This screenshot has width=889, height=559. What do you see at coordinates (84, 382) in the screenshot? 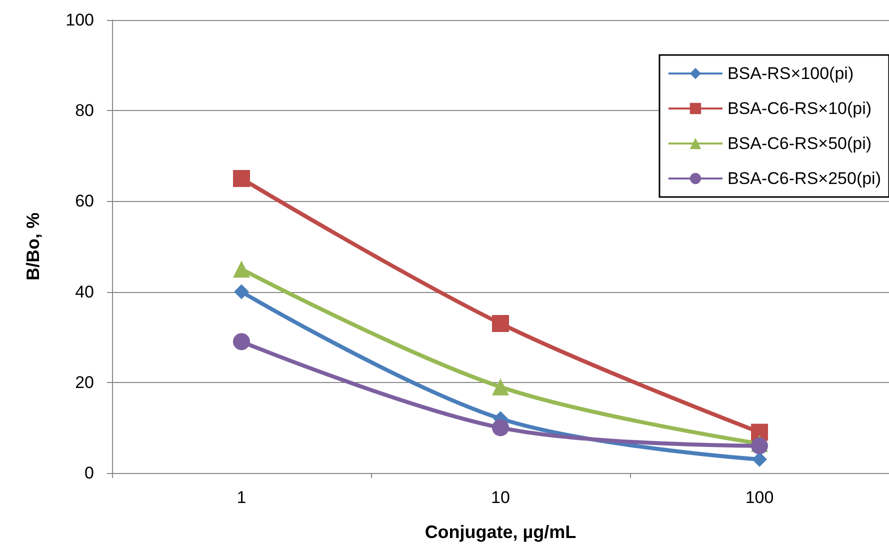
I see `y-tick-label: 20` at bounding box center [84, 382].